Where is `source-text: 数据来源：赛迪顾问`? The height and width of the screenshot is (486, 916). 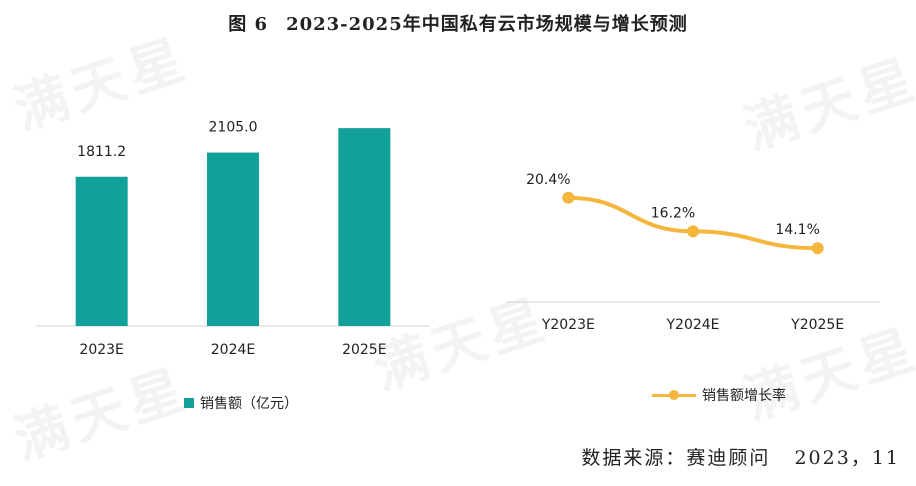
source-text: 数据来源：赛迪顾问 is located at coordinates (676, 458).